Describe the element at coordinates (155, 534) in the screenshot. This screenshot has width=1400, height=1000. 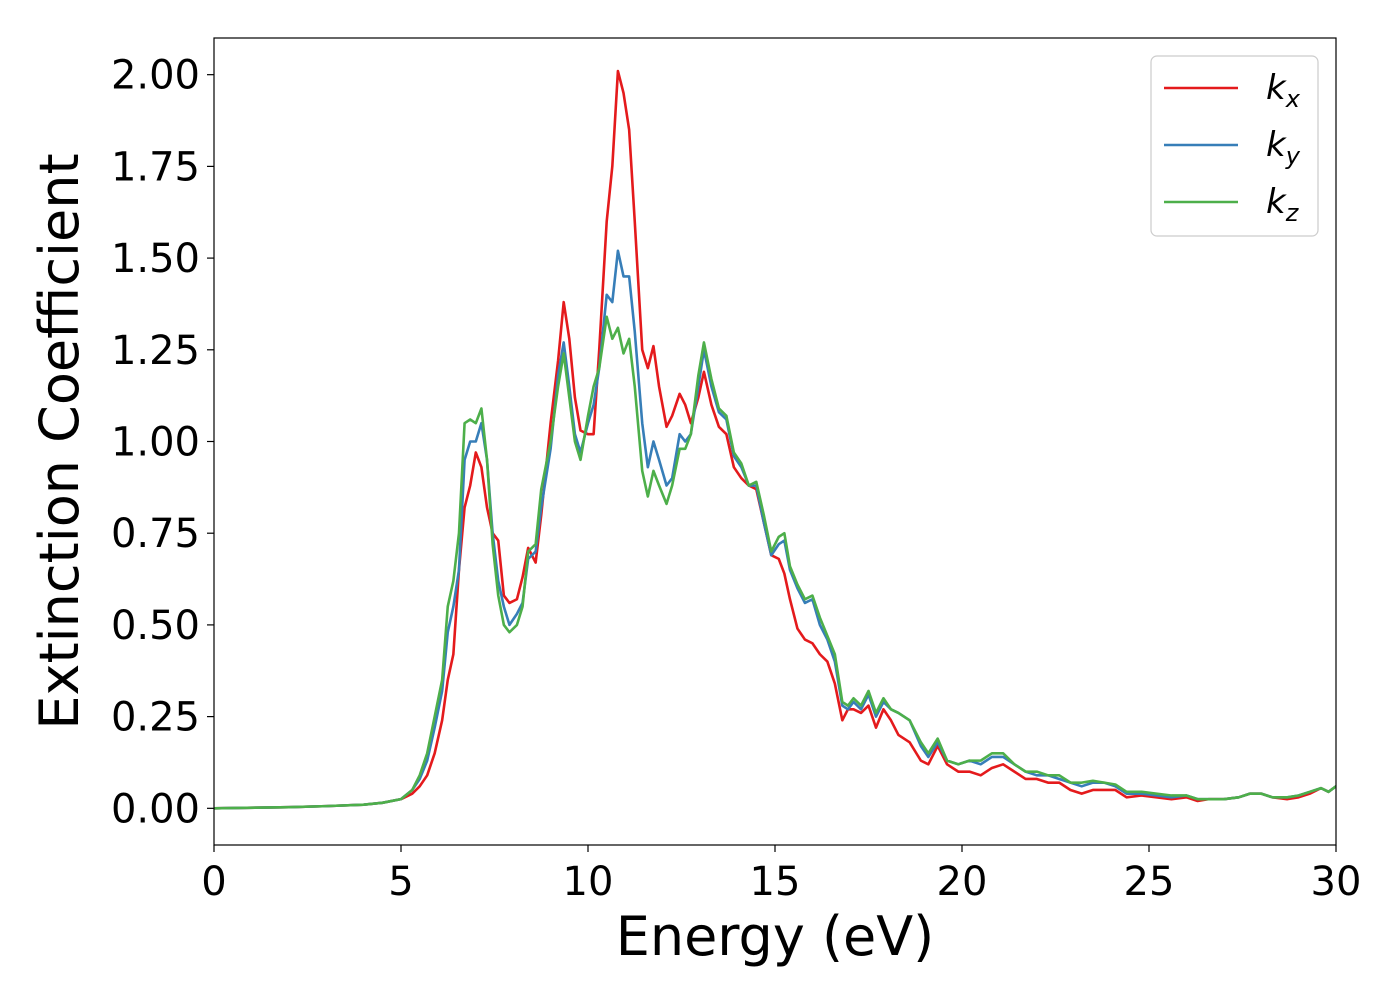
I see `y-tick-label: 0.75` at that location.